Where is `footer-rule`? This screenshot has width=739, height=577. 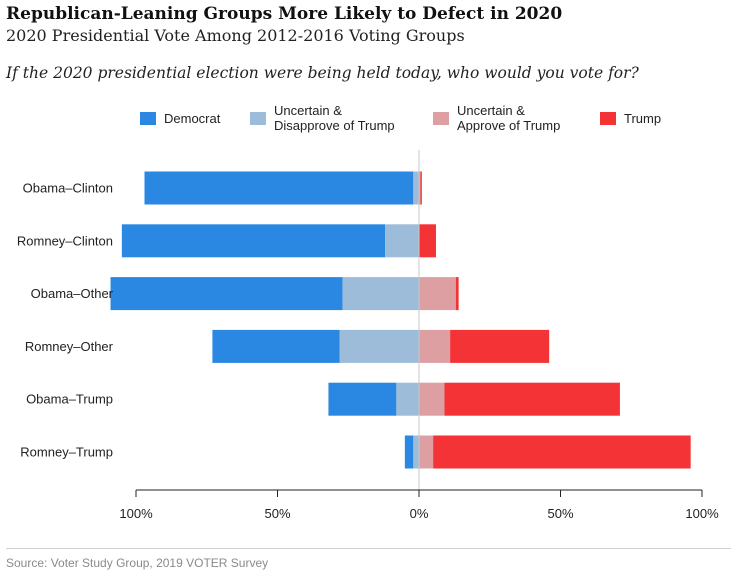
footer-rule is located at coordinates (368, 548).